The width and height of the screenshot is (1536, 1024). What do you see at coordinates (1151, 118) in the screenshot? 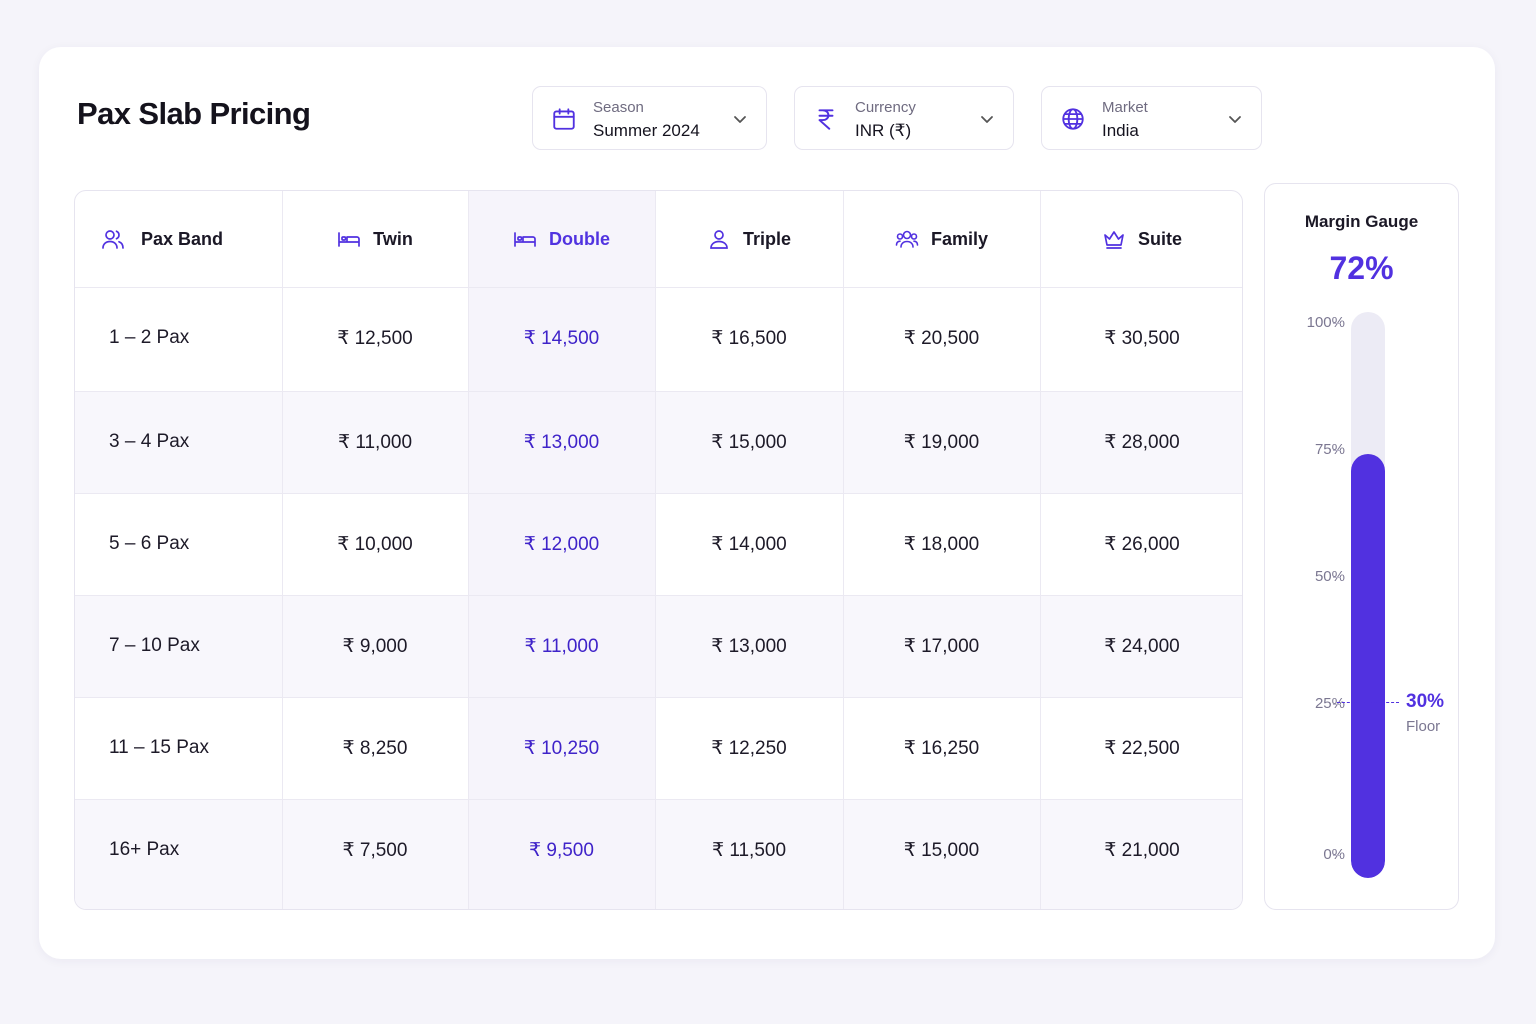
I see `market-select: Market India` at bounding box center [1151, 118].